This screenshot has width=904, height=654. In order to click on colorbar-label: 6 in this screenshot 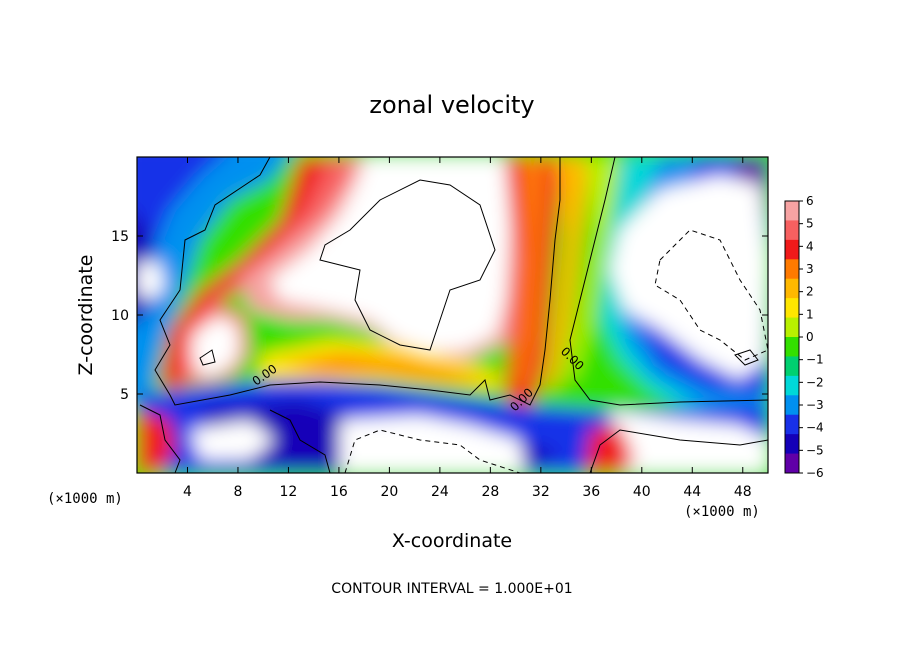, I will do `click(810, 201)`.